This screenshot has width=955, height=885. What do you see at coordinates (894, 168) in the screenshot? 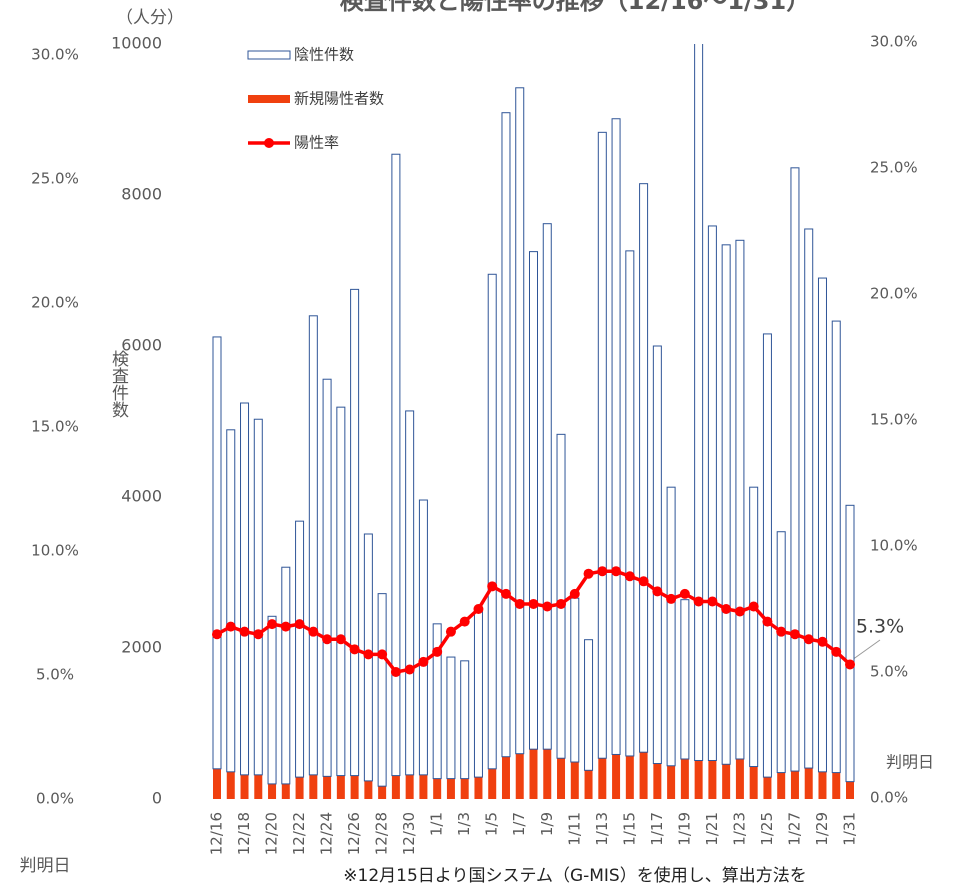
I see `y2-tick-label: 25.0%` at bounding box center [894, 168].